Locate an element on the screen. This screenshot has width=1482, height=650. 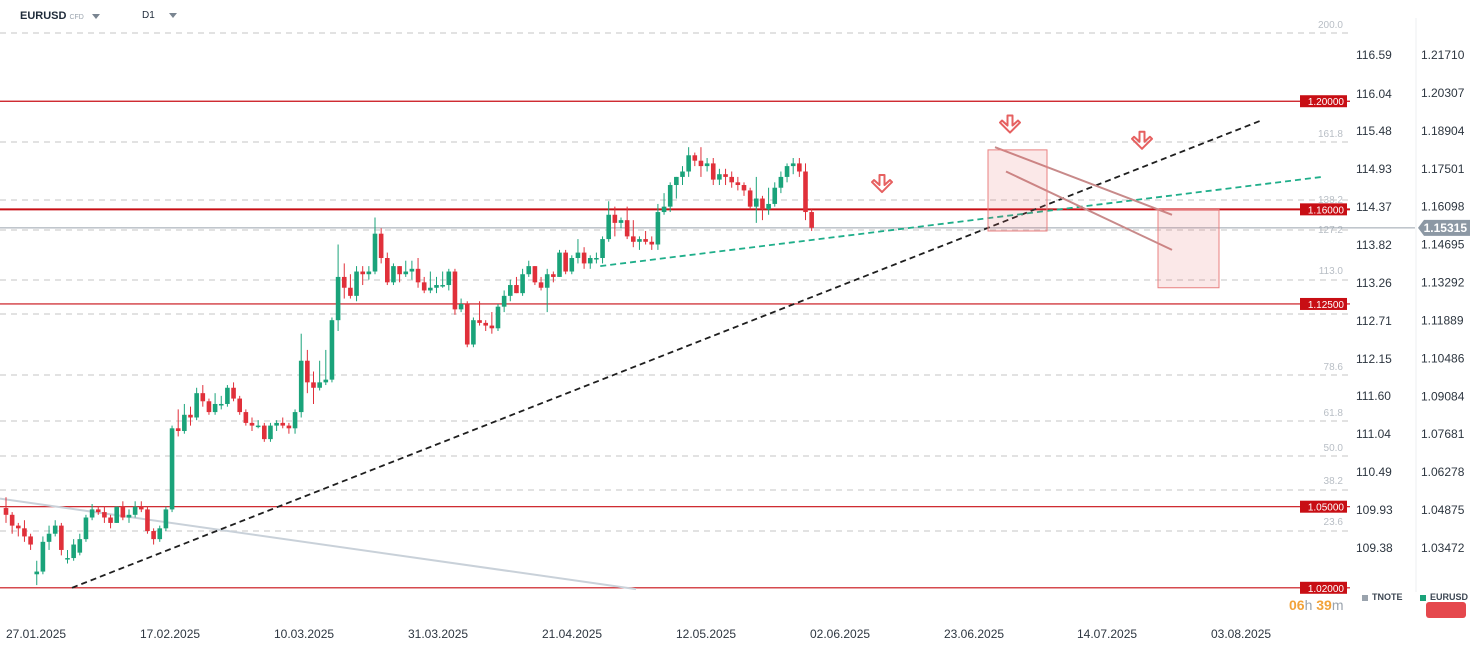
symbol-selector: EURUSD CFD is located at coordinates (60, 16).